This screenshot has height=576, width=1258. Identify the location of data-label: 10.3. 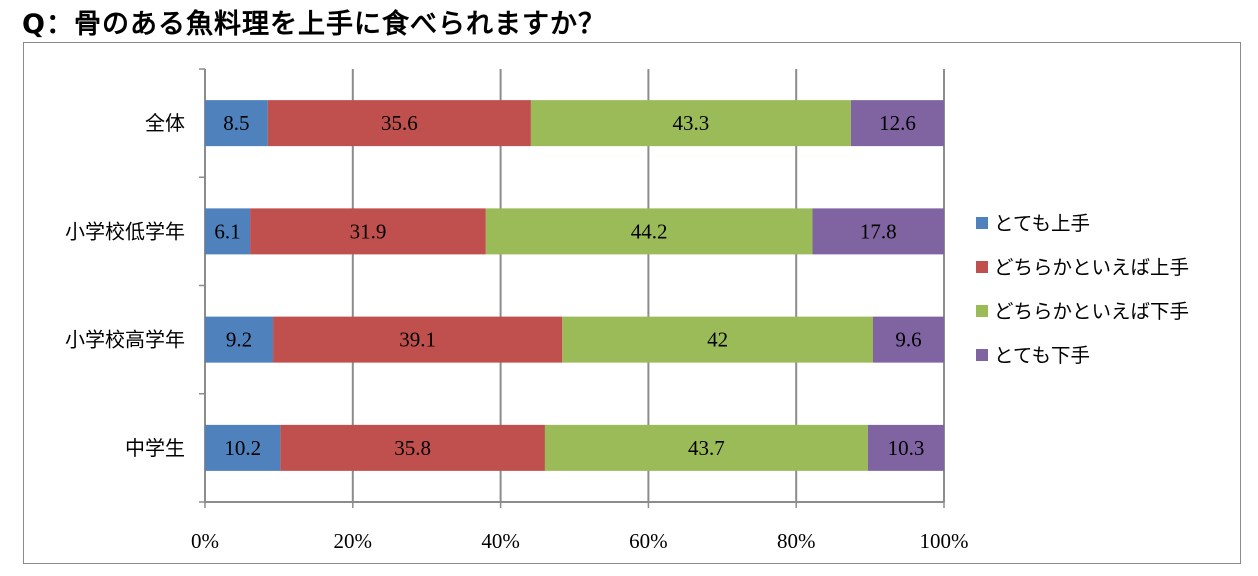
(906, 448).